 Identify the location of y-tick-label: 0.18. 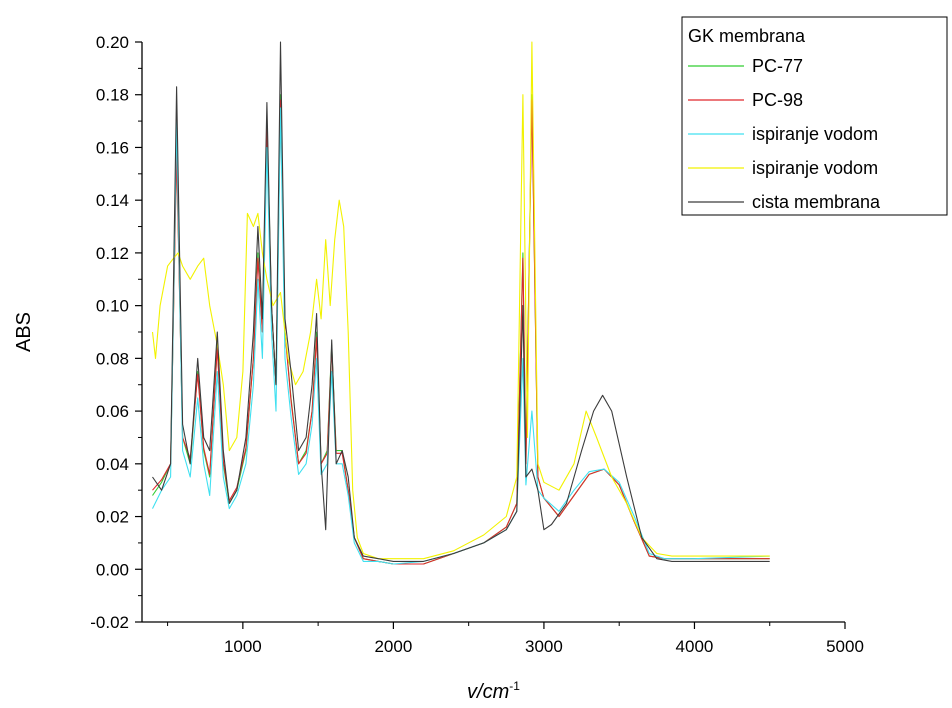
(112, 95).